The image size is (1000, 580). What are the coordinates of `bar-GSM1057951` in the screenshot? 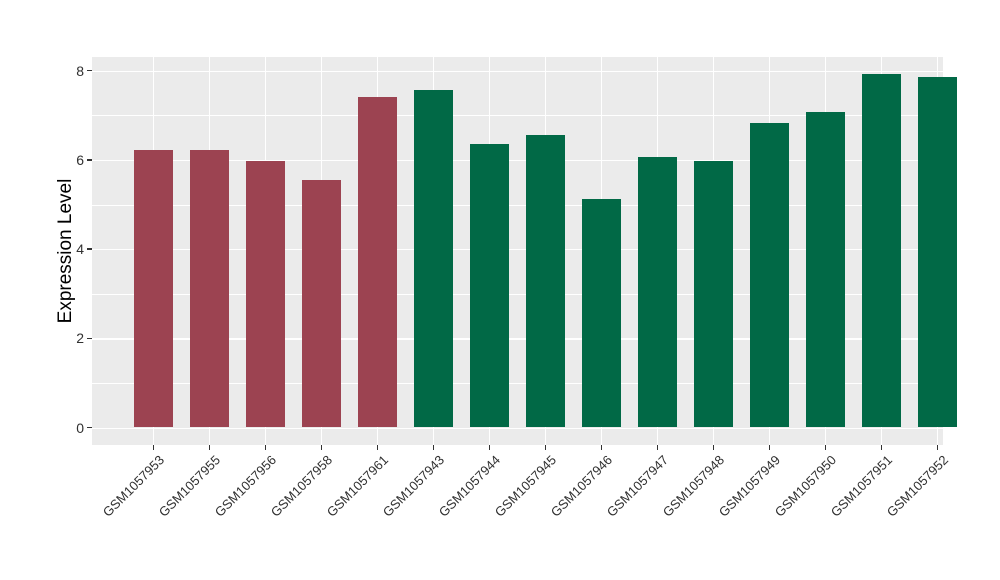 It's located at (881, 251).